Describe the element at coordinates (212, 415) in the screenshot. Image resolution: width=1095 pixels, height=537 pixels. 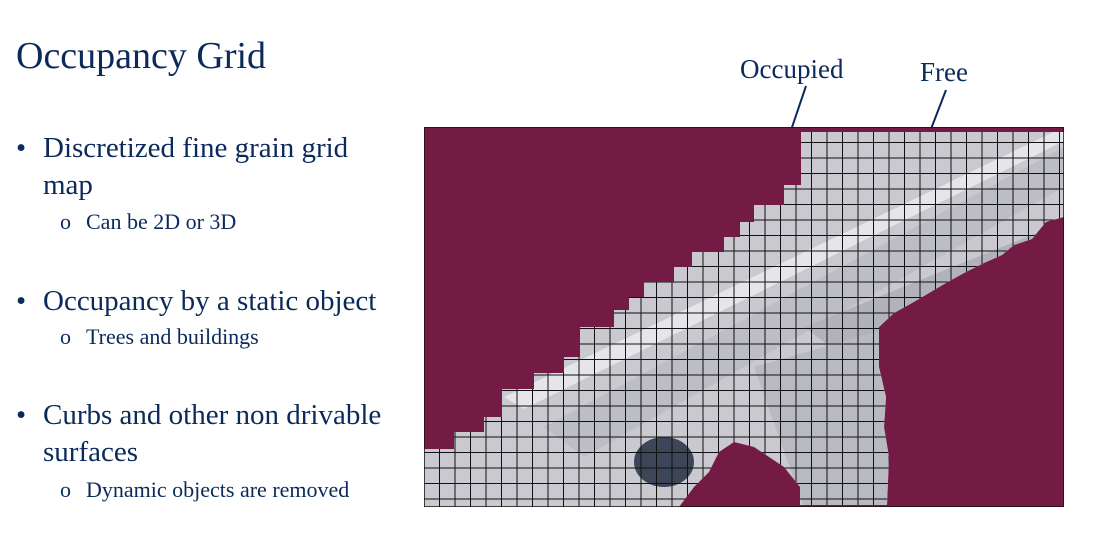
I see `bullet-text: Curbs and other non drivable` at that location.